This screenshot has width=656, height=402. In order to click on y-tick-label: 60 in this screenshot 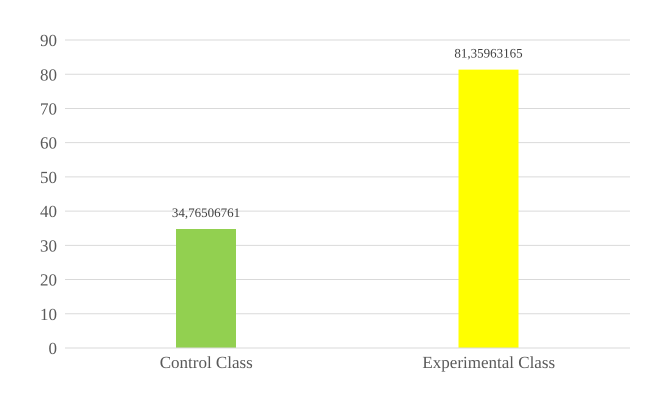, I will do `click(48, 143)`.